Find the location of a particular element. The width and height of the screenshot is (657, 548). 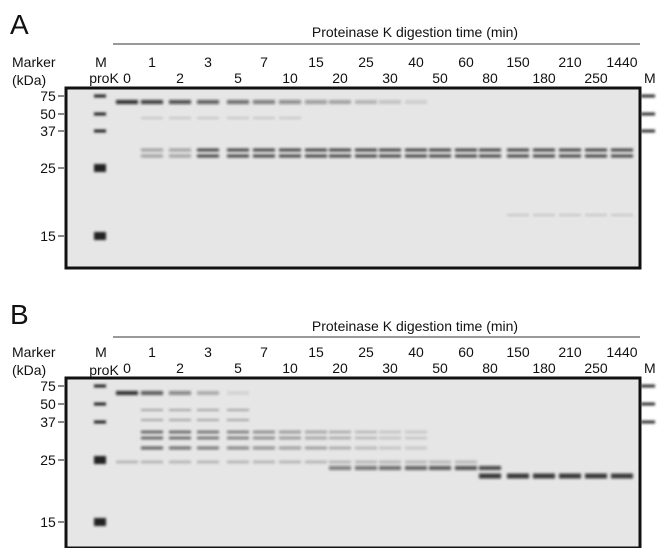

kda-label: 50 is located at coordinates (48, 114).